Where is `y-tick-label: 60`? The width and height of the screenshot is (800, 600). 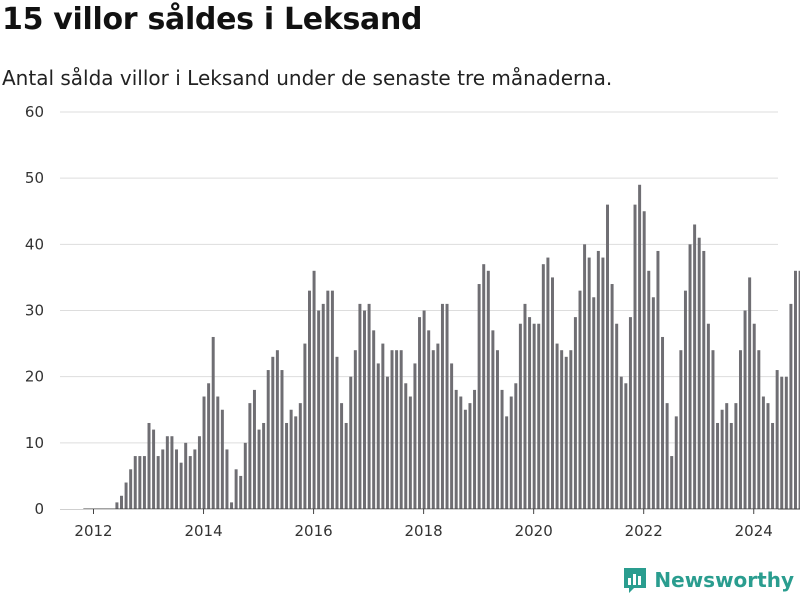
y-tick-label: 60 is located at coordinates (34, 112).